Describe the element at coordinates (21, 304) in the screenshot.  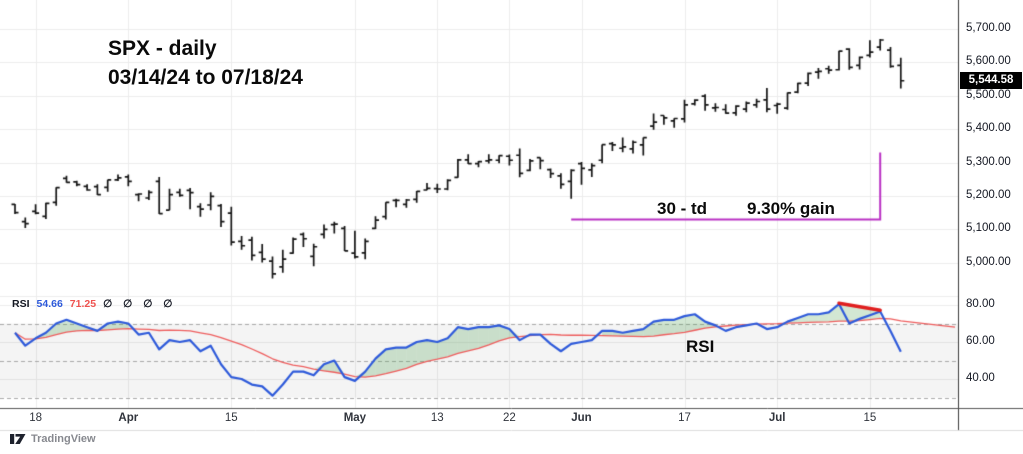
I see `rsi-legend-label: RSI` at that location.